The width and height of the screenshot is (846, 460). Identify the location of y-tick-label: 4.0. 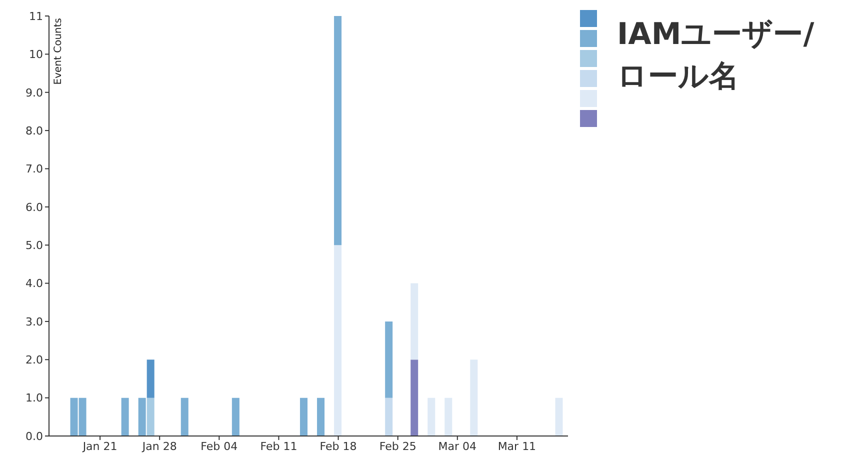
(34, 283).